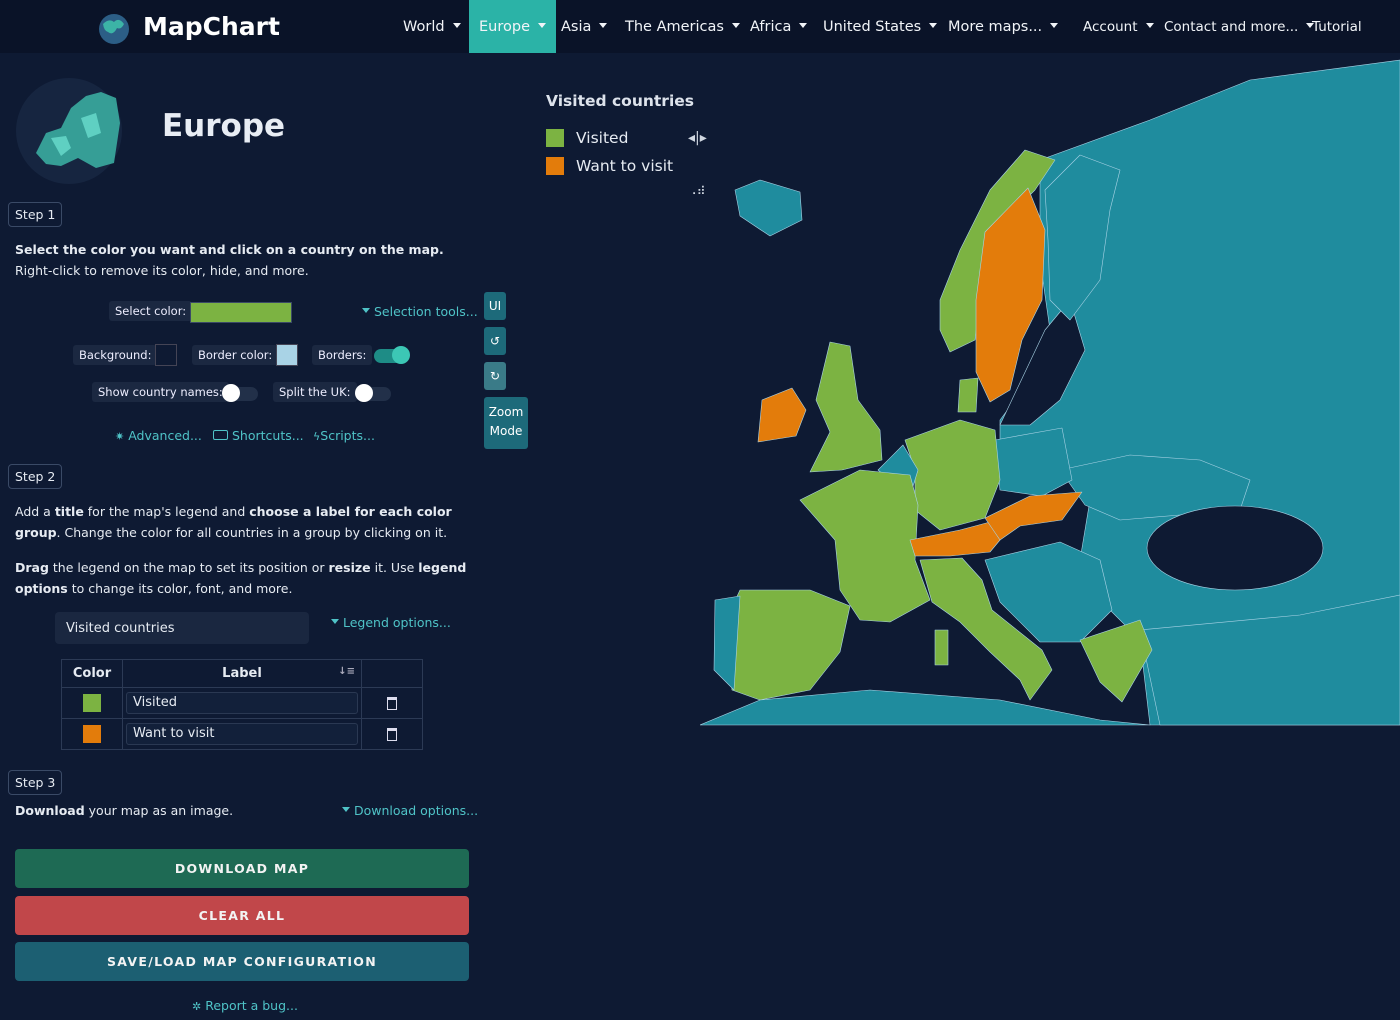 The image size is (1400, 1020). What do you see at coordinates (224, 126) in the screenshot?
I see `page-title: Europe` at bounding box center [224, 126].